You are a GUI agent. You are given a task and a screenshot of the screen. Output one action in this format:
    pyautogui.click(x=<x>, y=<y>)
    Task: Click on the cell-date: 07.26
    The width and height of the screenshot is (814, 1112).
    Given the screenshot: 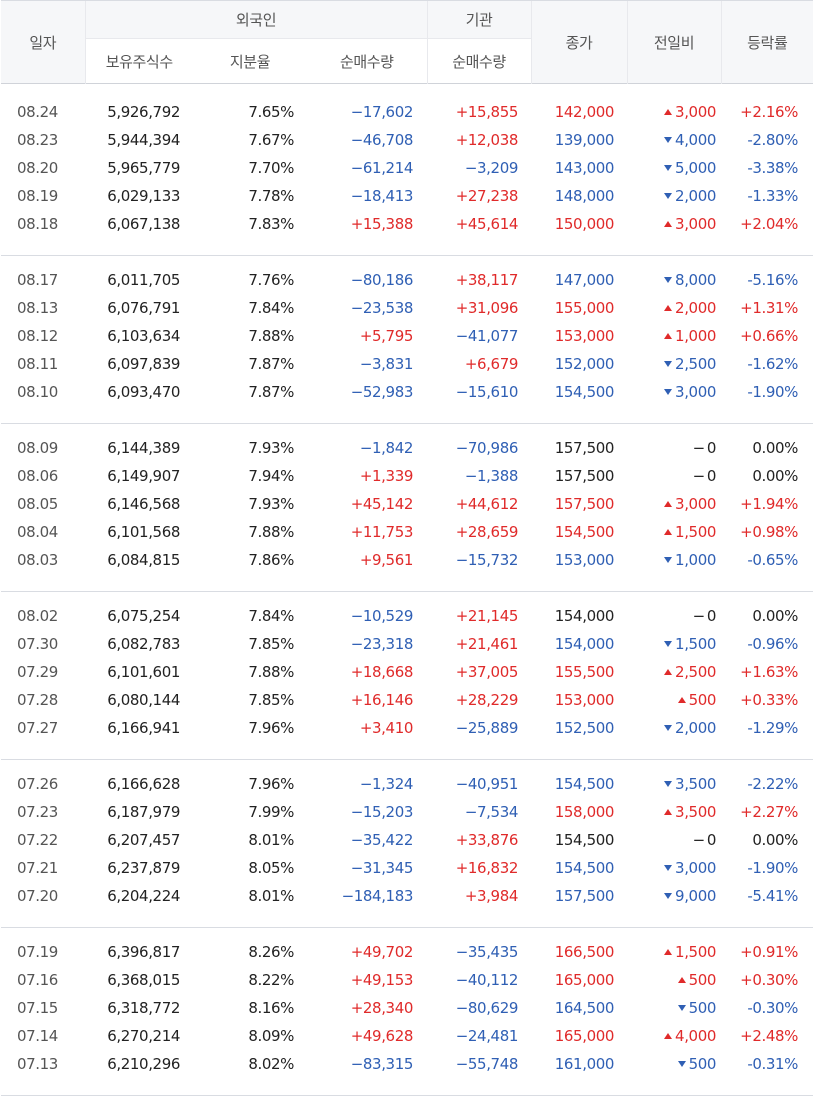 What is the action you would take?
    pyautogui.click(x=37, y=784)
    